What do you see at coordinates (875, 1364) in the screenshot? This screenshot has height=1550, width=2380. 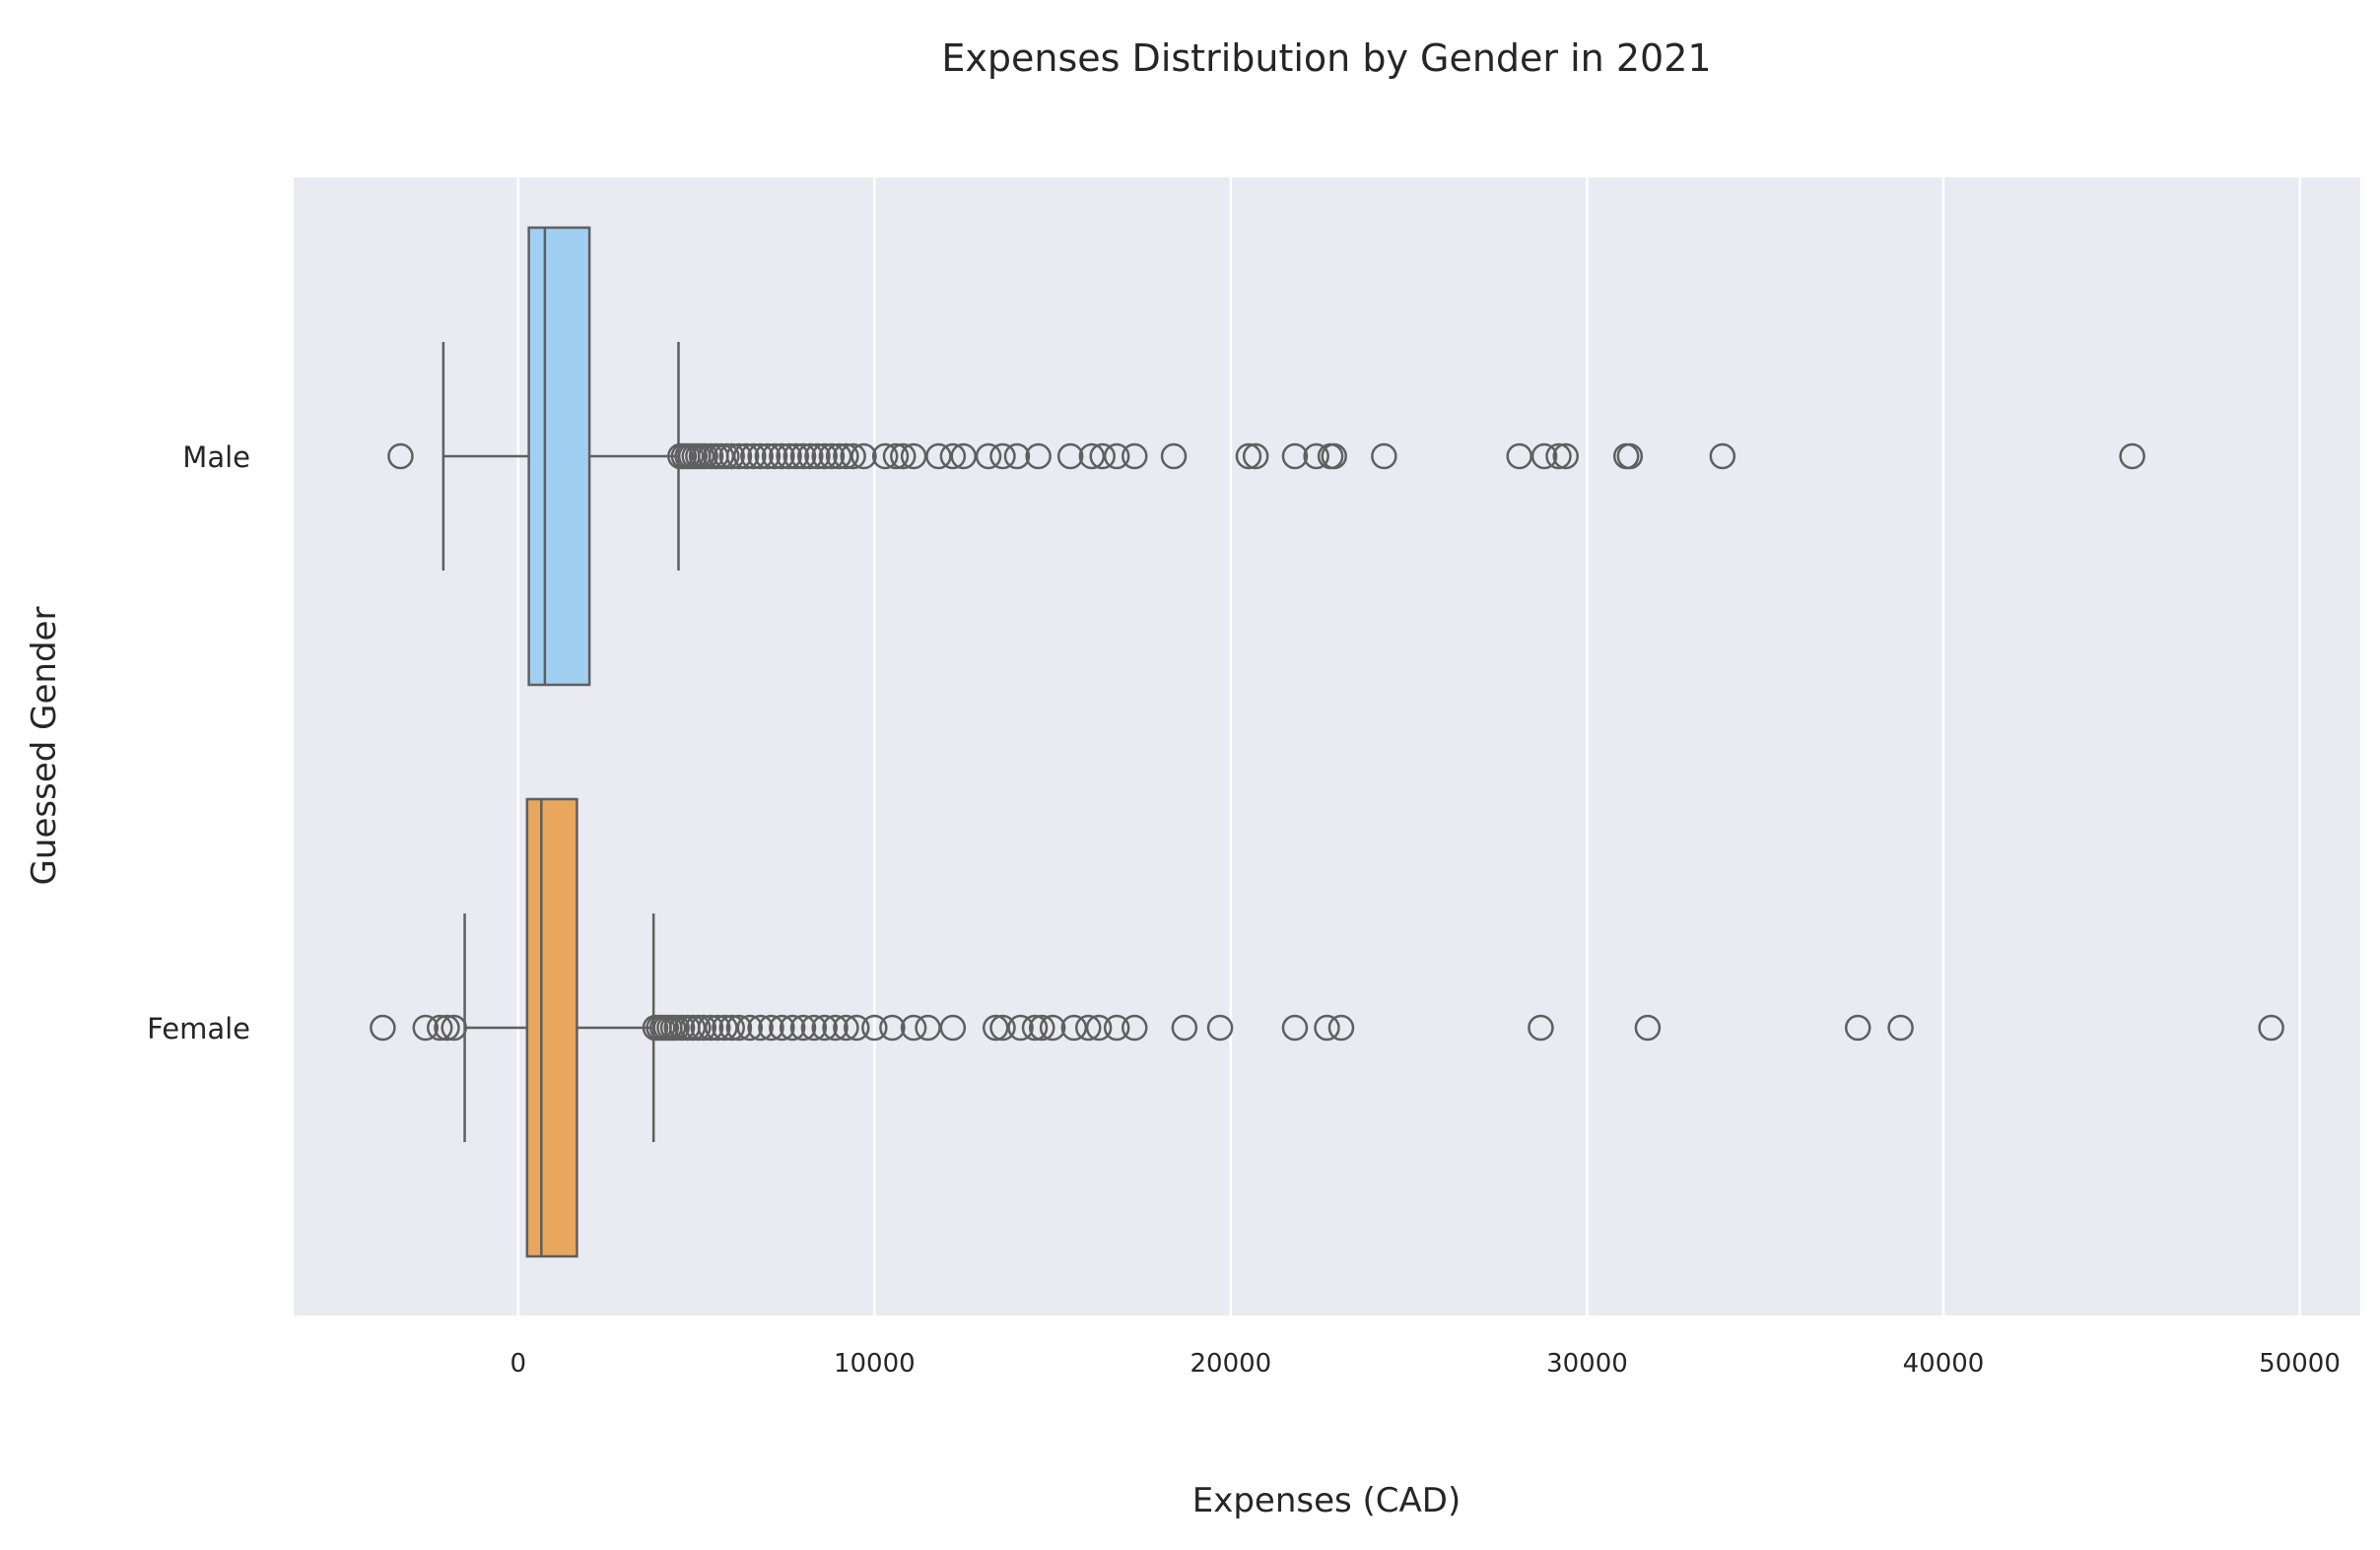 I see `x-tick-label: 10000` at bounding box center [875, 1364].